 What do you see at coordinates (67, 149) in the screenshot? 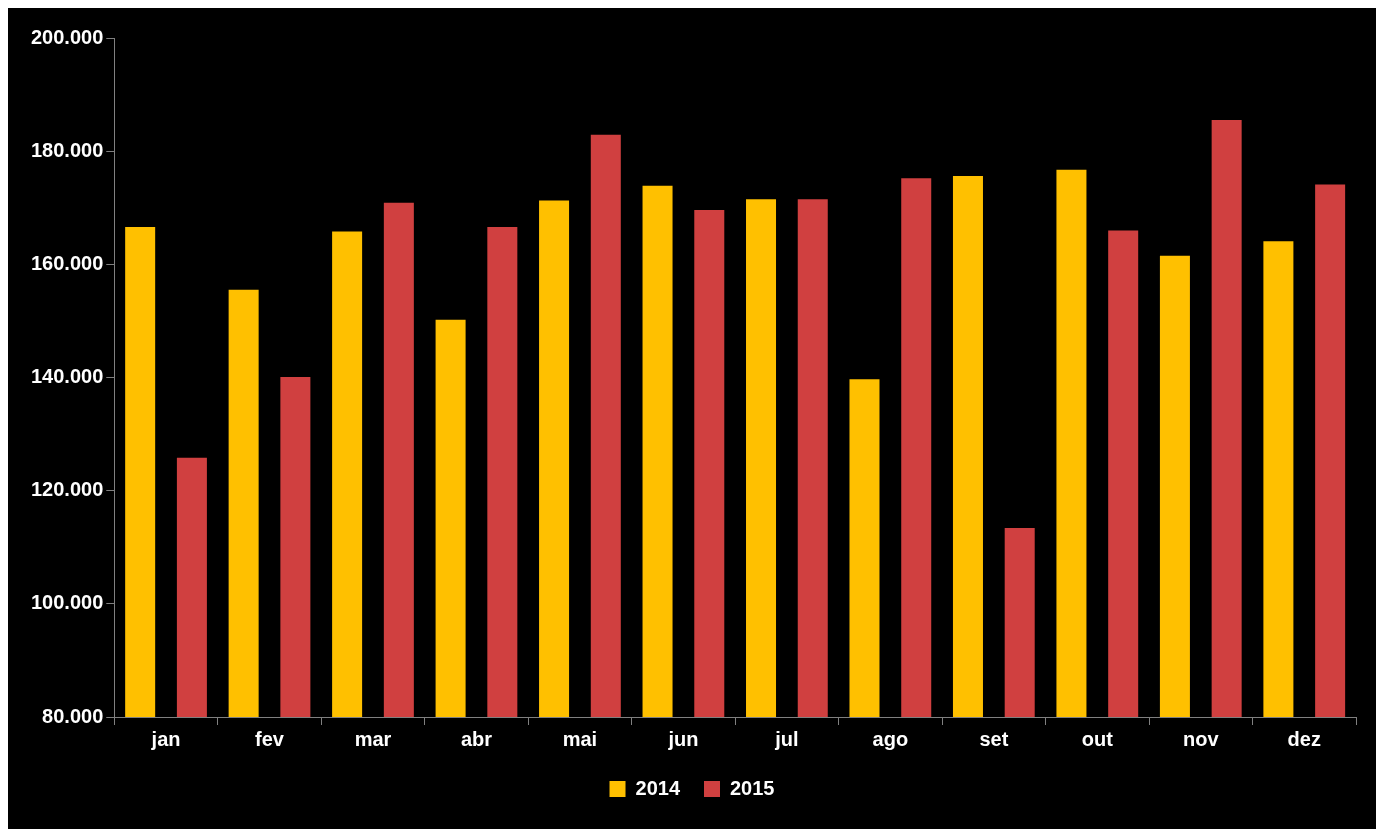
I see `y-tick-label: 180.000` at bounding box center [67, 149].